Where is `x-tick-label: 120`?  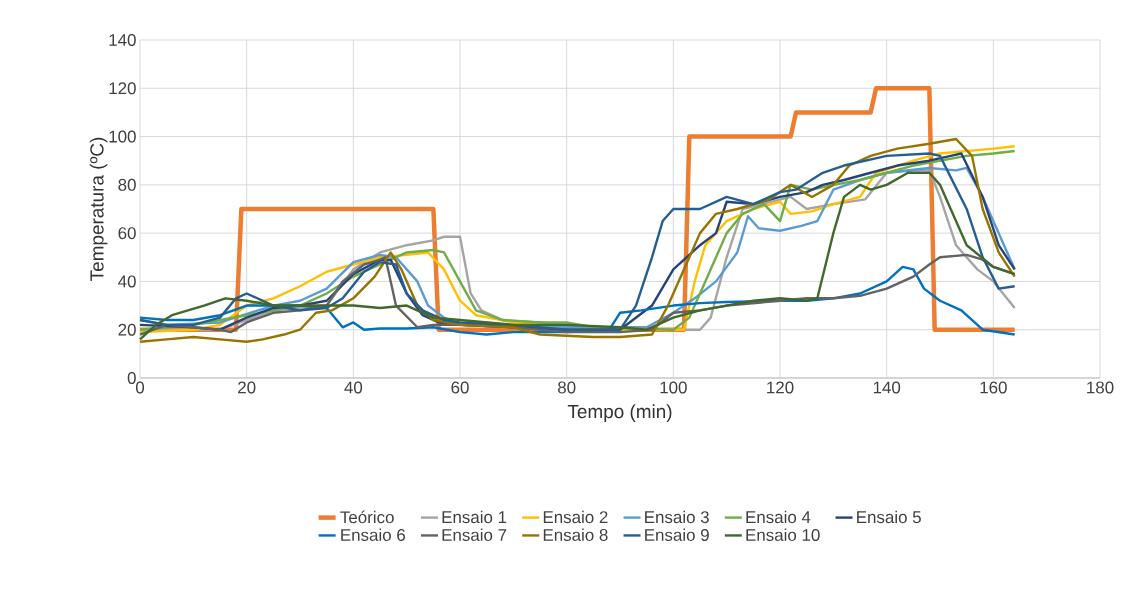 x-tick-label: 120 is located at coordinates (780, 387).